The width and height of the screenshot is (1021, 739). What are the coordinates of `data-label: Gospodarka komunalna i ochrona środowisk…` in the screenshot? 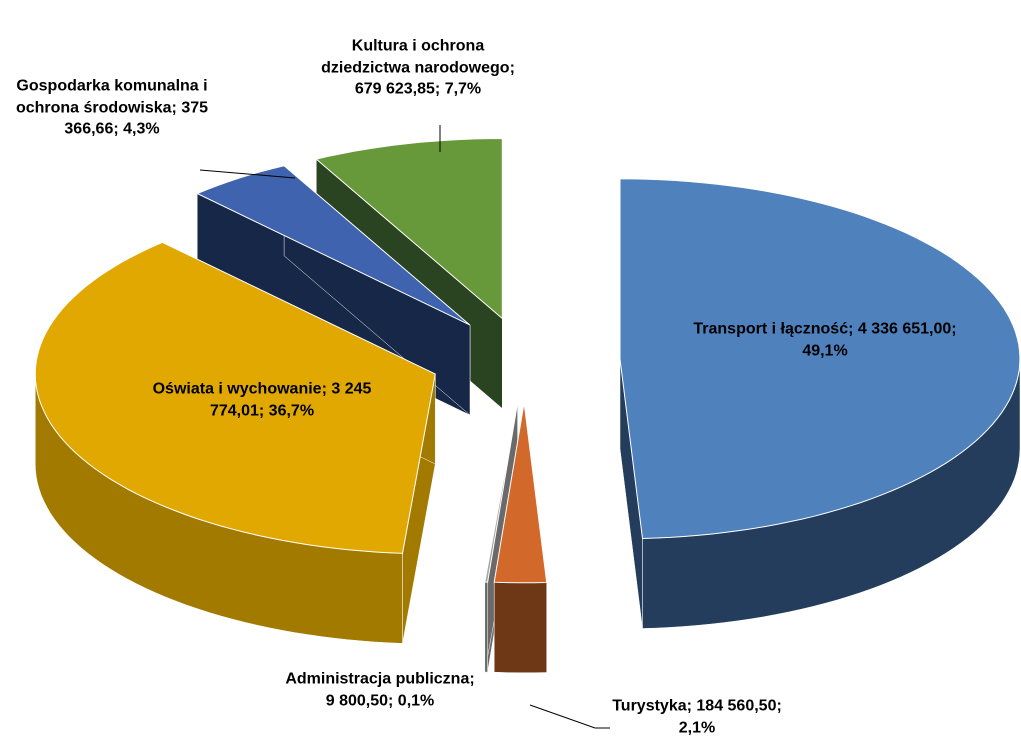 It's located at (112, 108).